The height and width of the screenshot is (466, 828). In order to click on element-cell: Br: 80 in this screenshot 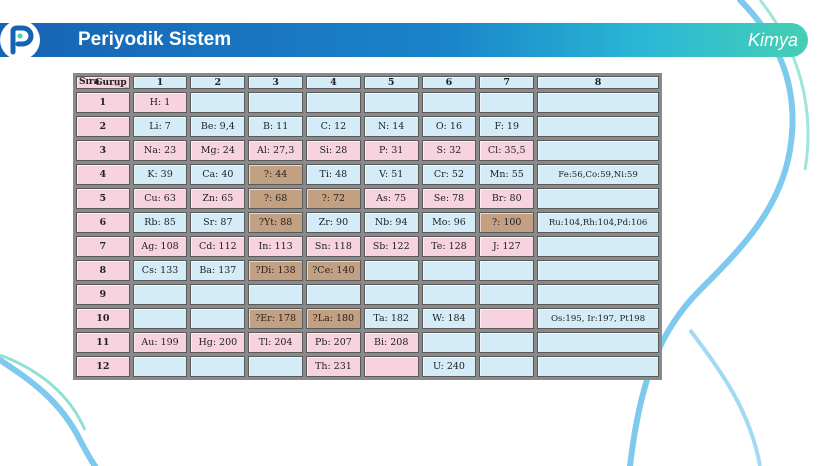, I will do `click(507, 198)`.